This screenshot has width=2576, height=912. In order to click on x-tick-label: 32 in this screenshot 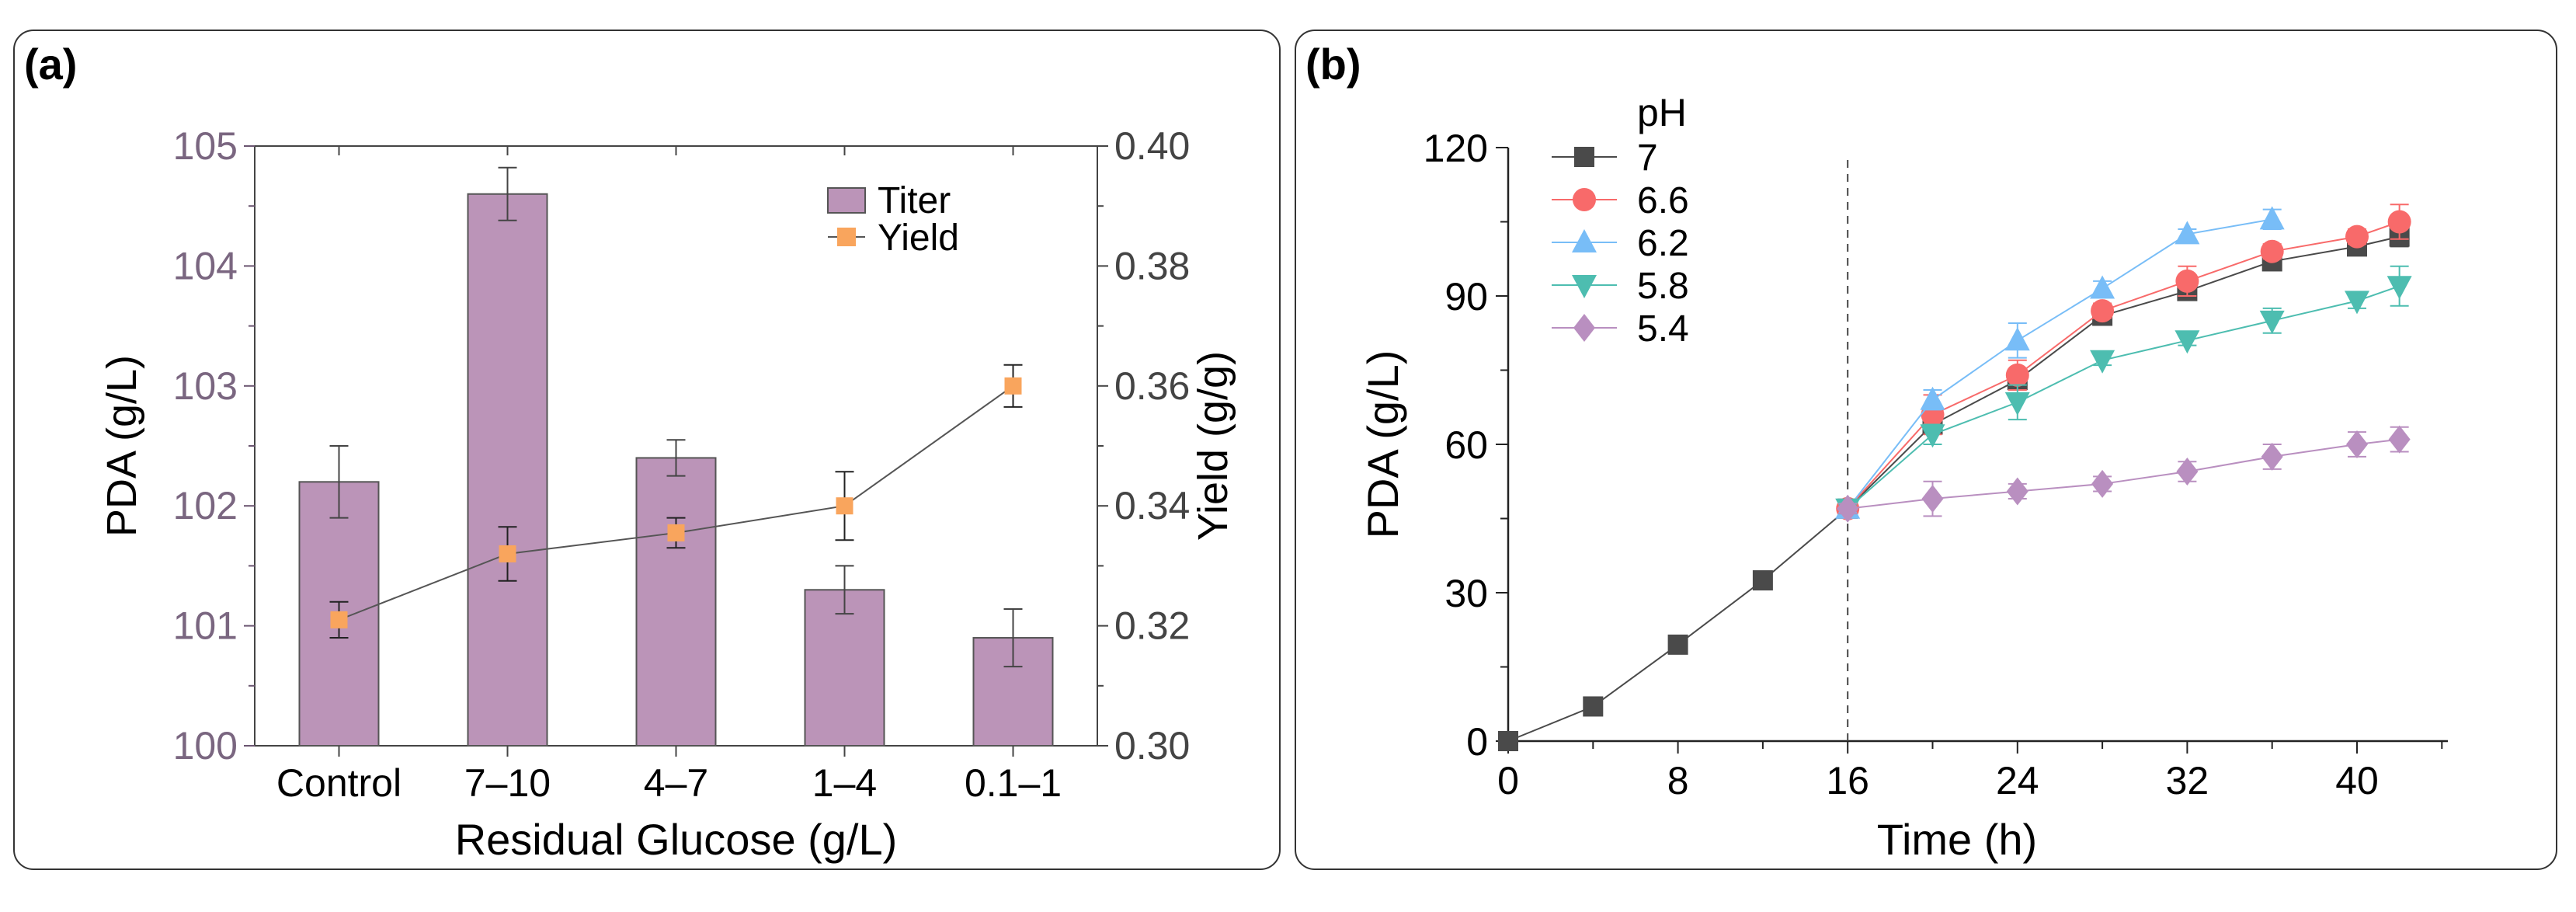, I will do `click(2187, 780)`.